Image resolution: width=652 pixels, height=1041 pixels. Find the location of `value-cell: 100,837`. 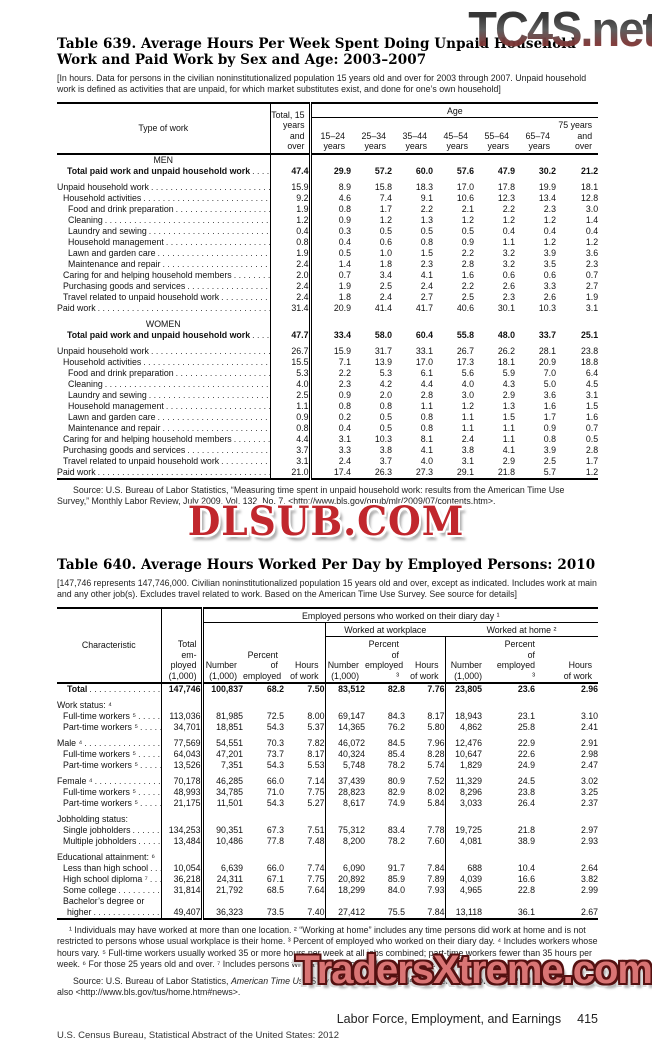

value-cell: 100,837 is located at coordinates (227, 688).